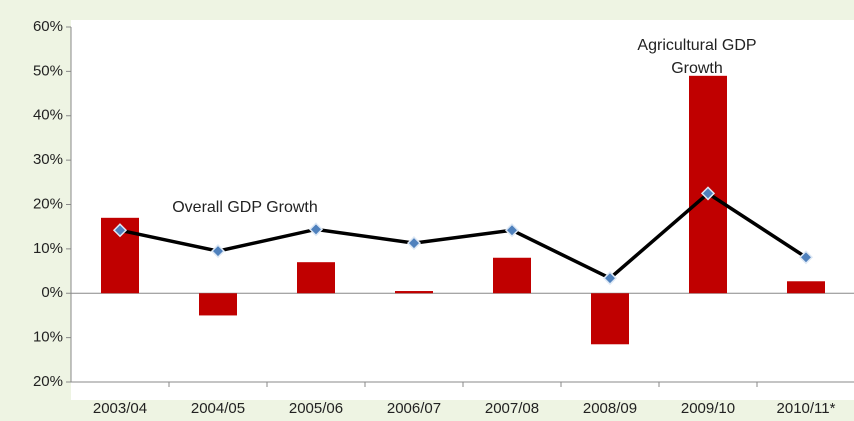  I want to click on x-tick-label: 2004/05, so click(218, 408).